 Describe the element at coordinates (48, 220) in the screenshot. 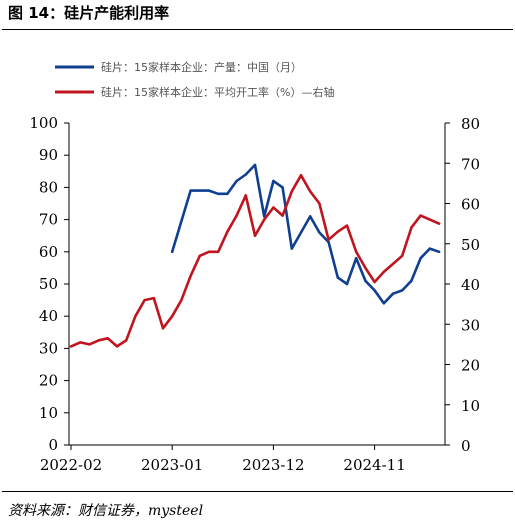

I see `left-tick-label: 70` at that location.